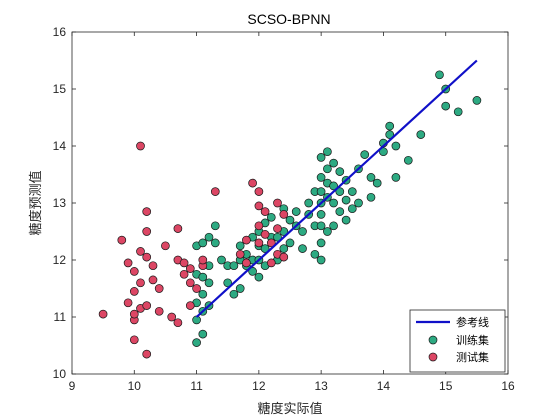 This screenshot has width=560, height=420. I want to click on x-tick-label: 14, so click(384, 386).